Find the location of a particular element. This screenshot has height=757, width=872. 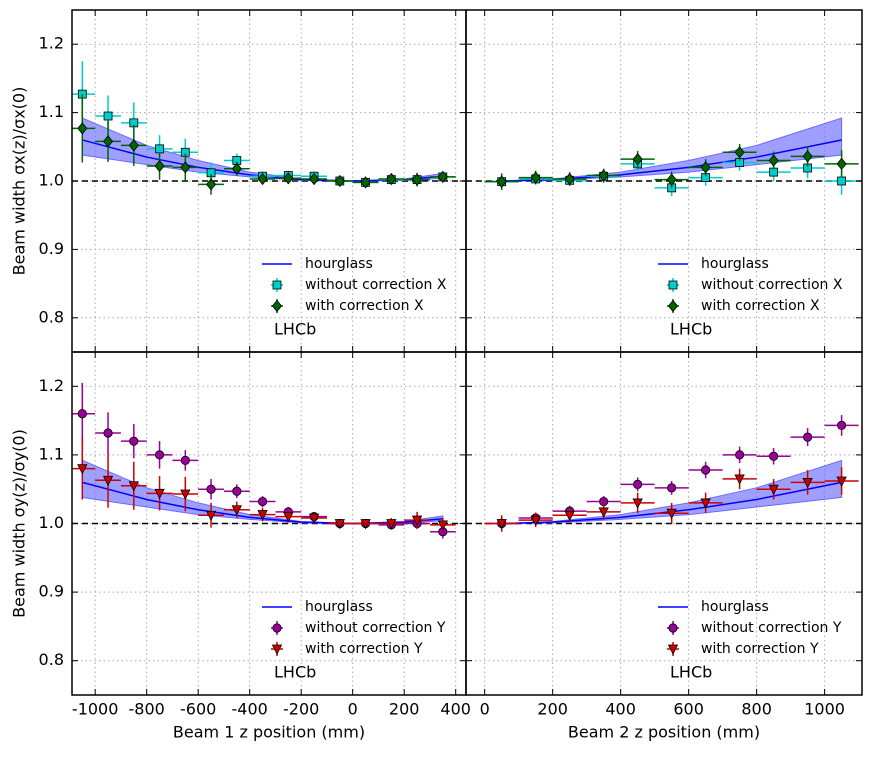

x-axis-label: Beam 2 z position (mm) is located at coordinates (664, 732).